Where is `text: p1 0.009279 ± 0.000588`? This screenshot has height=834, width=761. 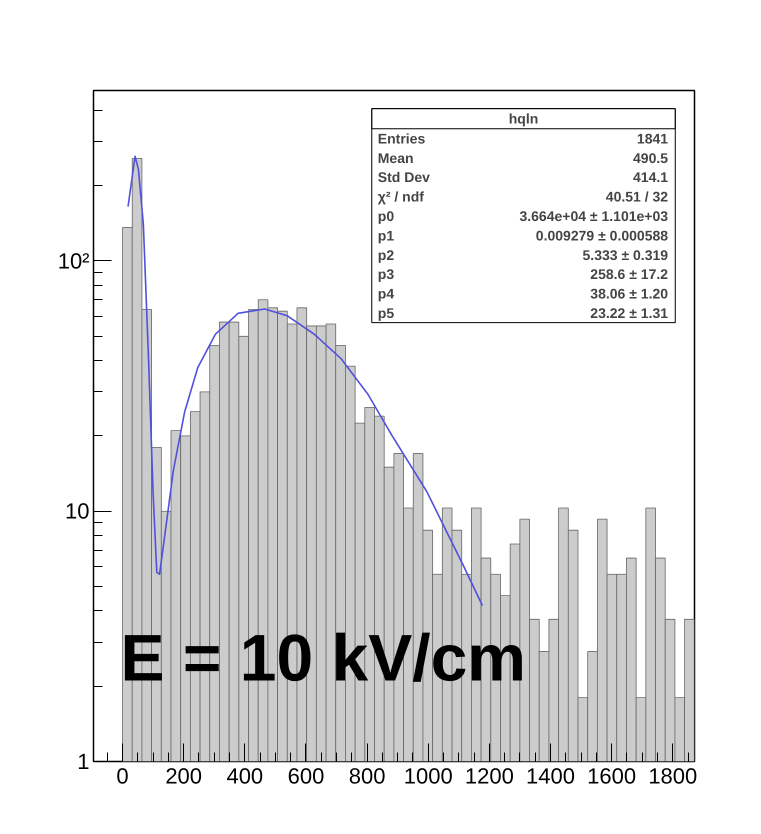 text: p1 0.009279 ± 0.000588 is located at coordinates (523, 235).